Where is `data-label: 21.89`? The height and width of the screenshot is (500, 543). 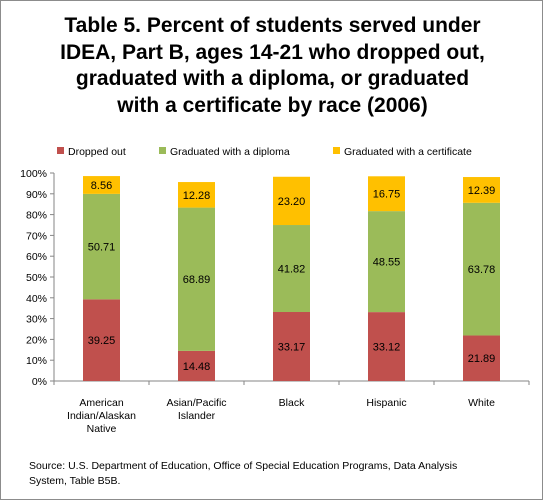
data-label: 21.89 is located at coordinates (482, 359).